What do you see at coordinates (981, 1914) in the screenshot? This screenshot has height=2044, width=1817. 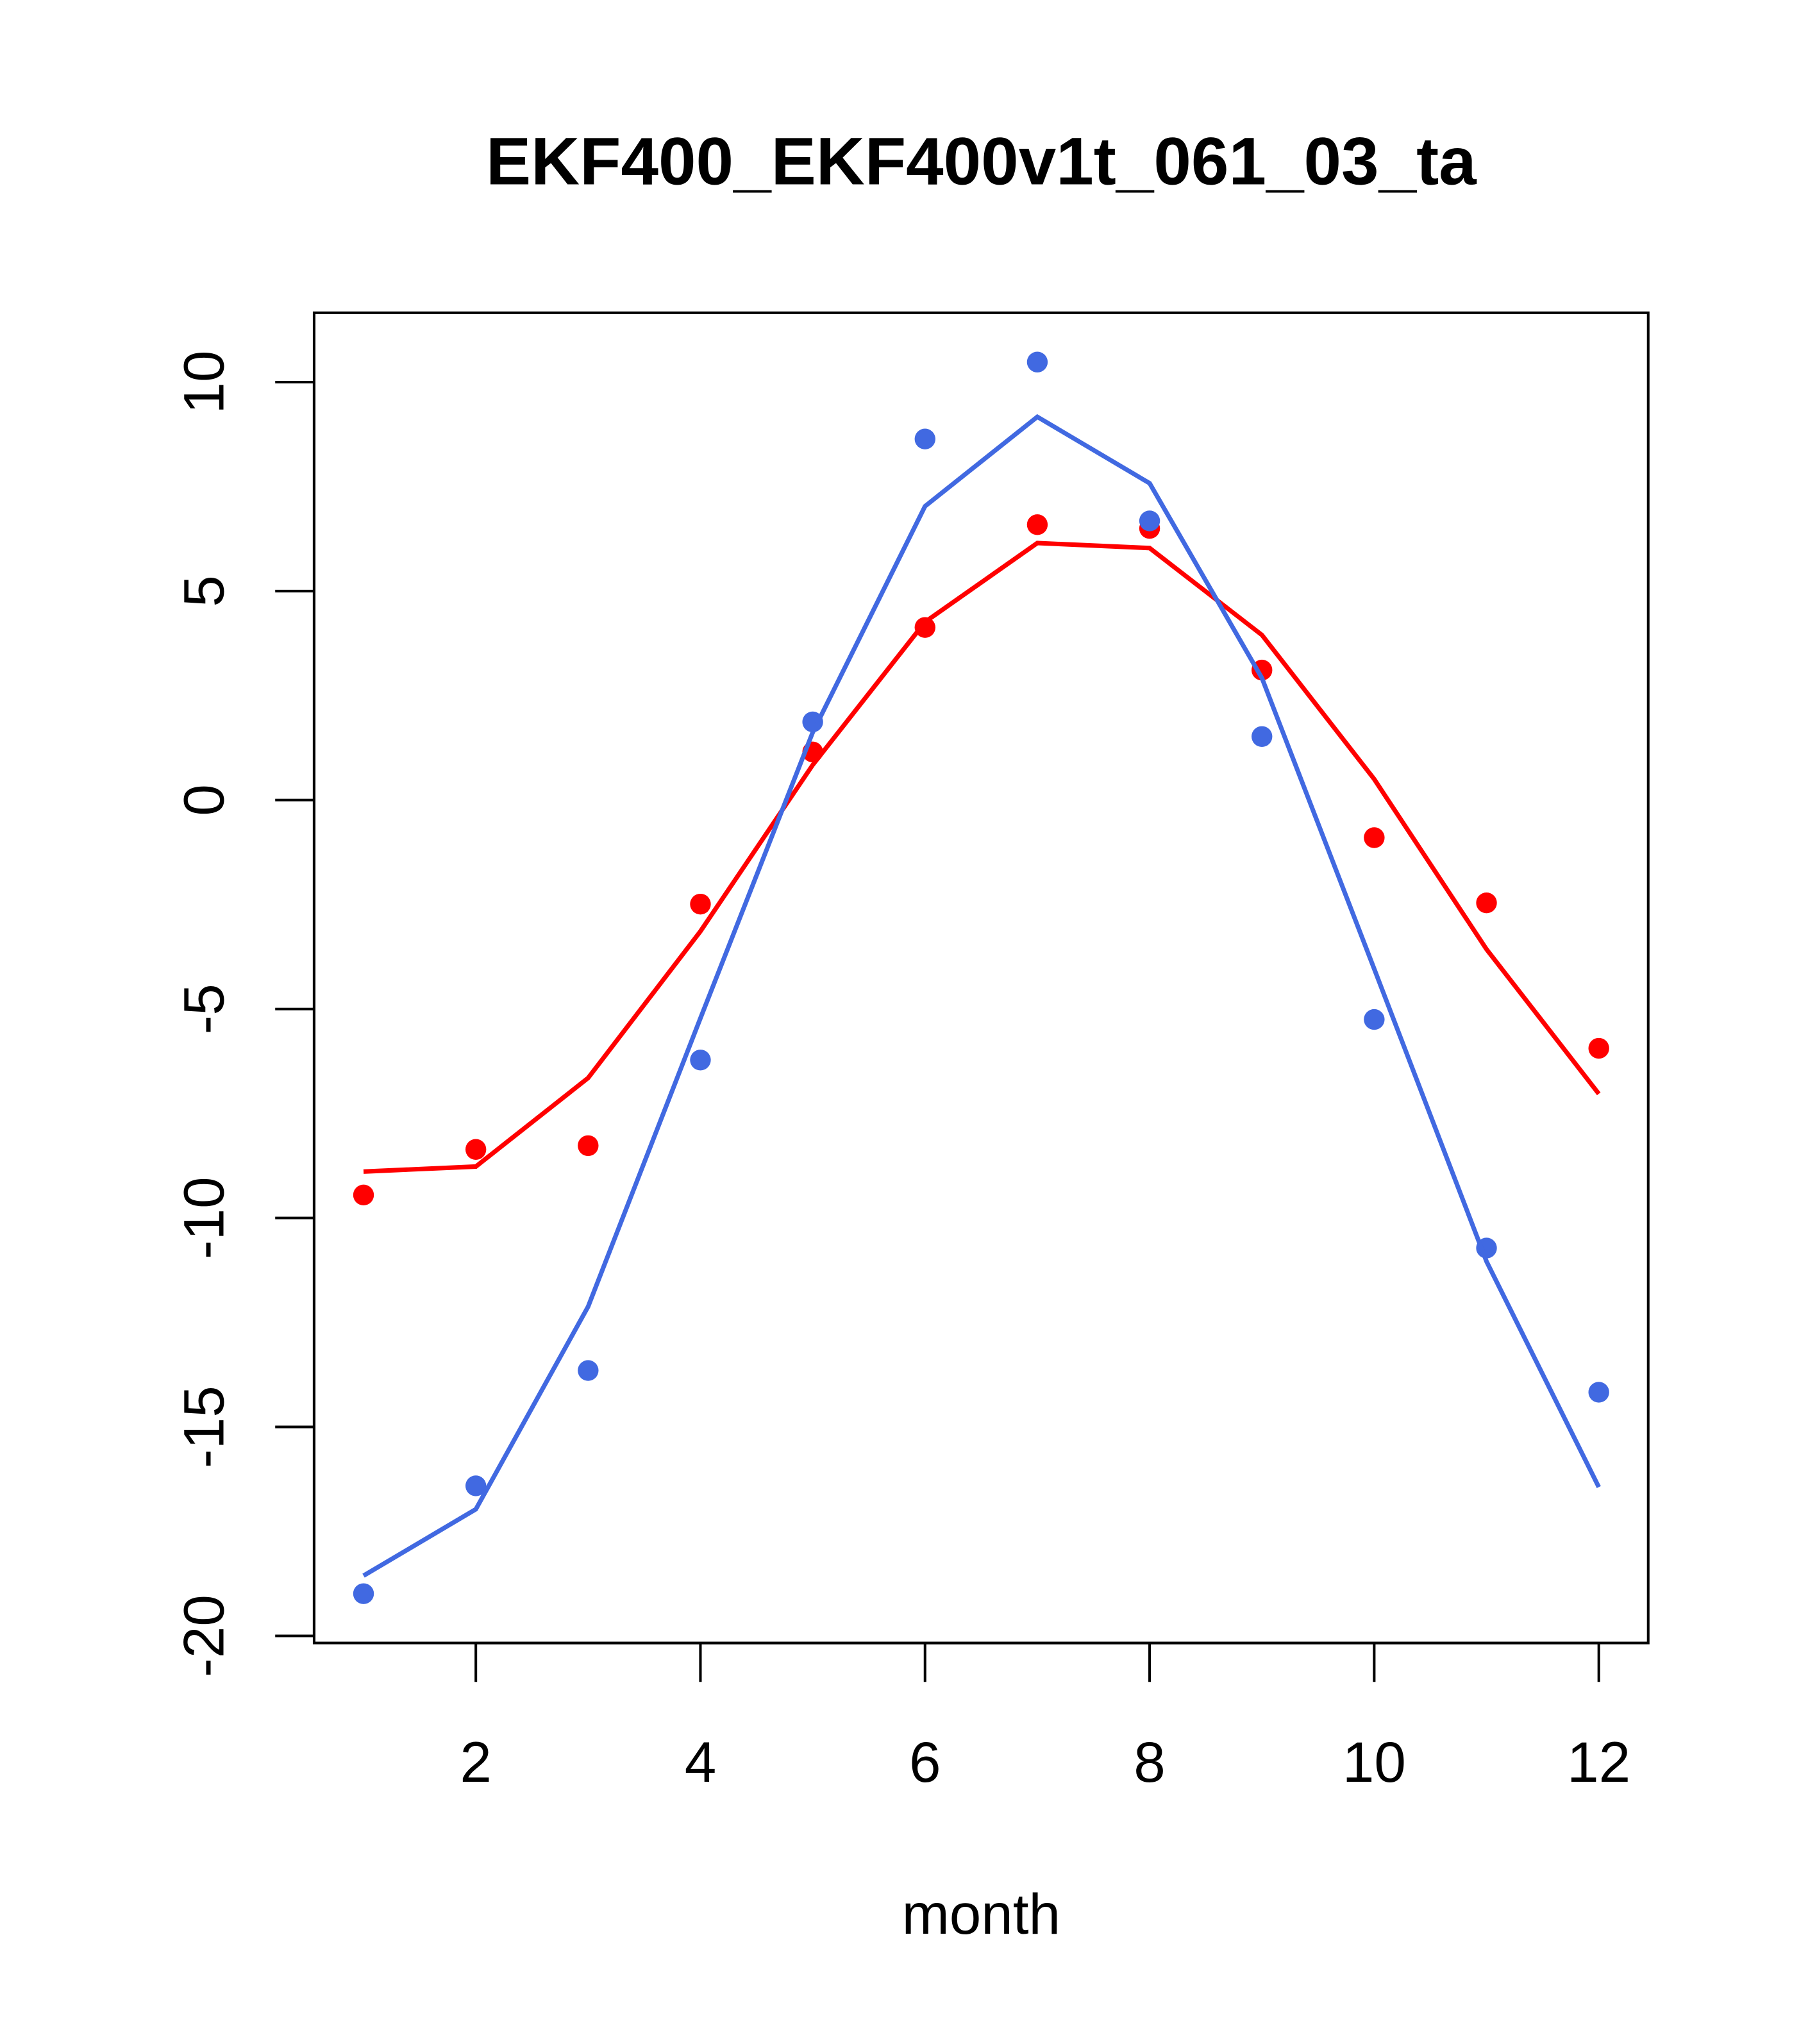 I see `x-axis-label: month` at bounding box center [981, 1914].